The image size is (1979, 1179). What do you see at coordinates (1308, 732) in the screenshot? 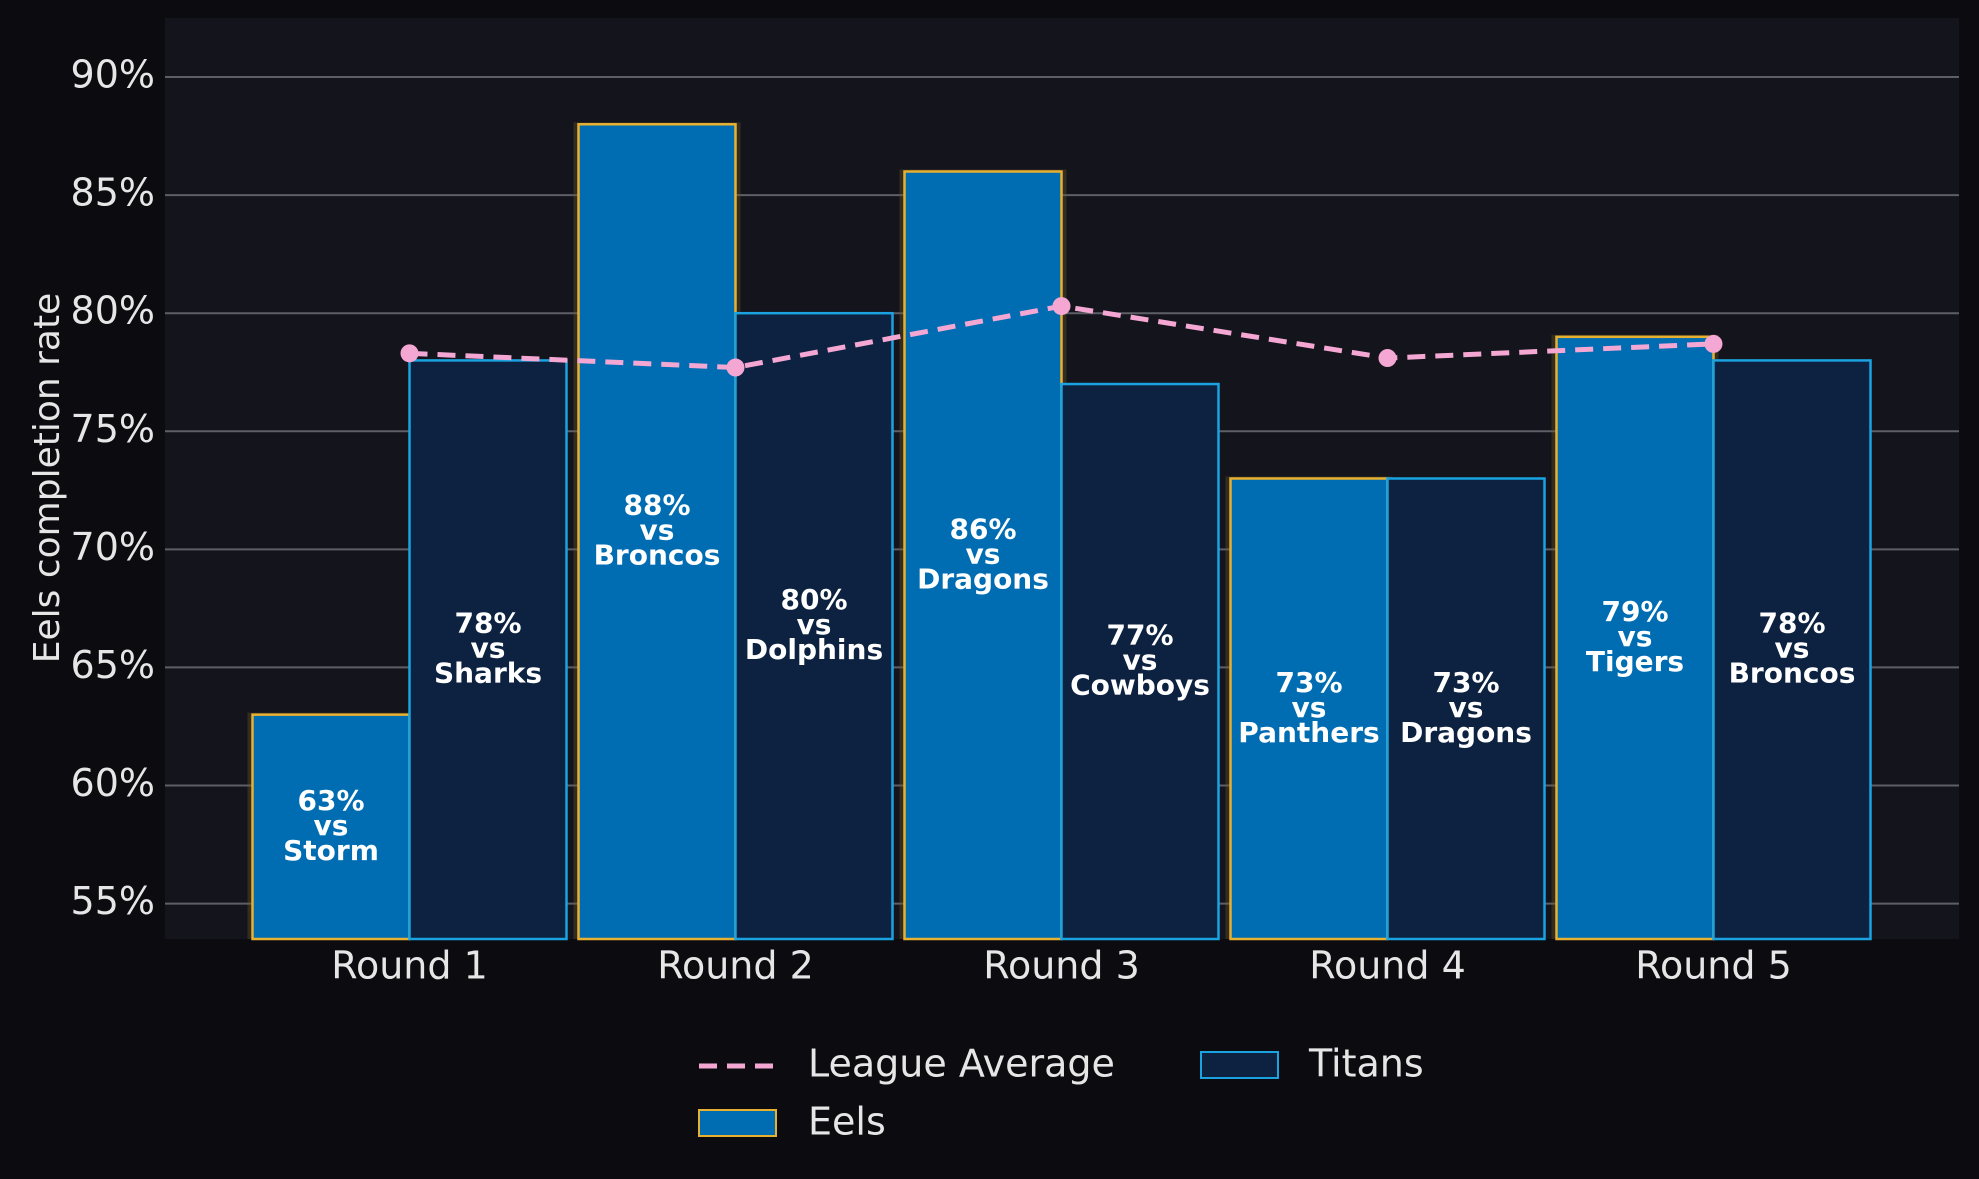
I see `bar-data-label: Panthers` at bounding box center [1308, 732].